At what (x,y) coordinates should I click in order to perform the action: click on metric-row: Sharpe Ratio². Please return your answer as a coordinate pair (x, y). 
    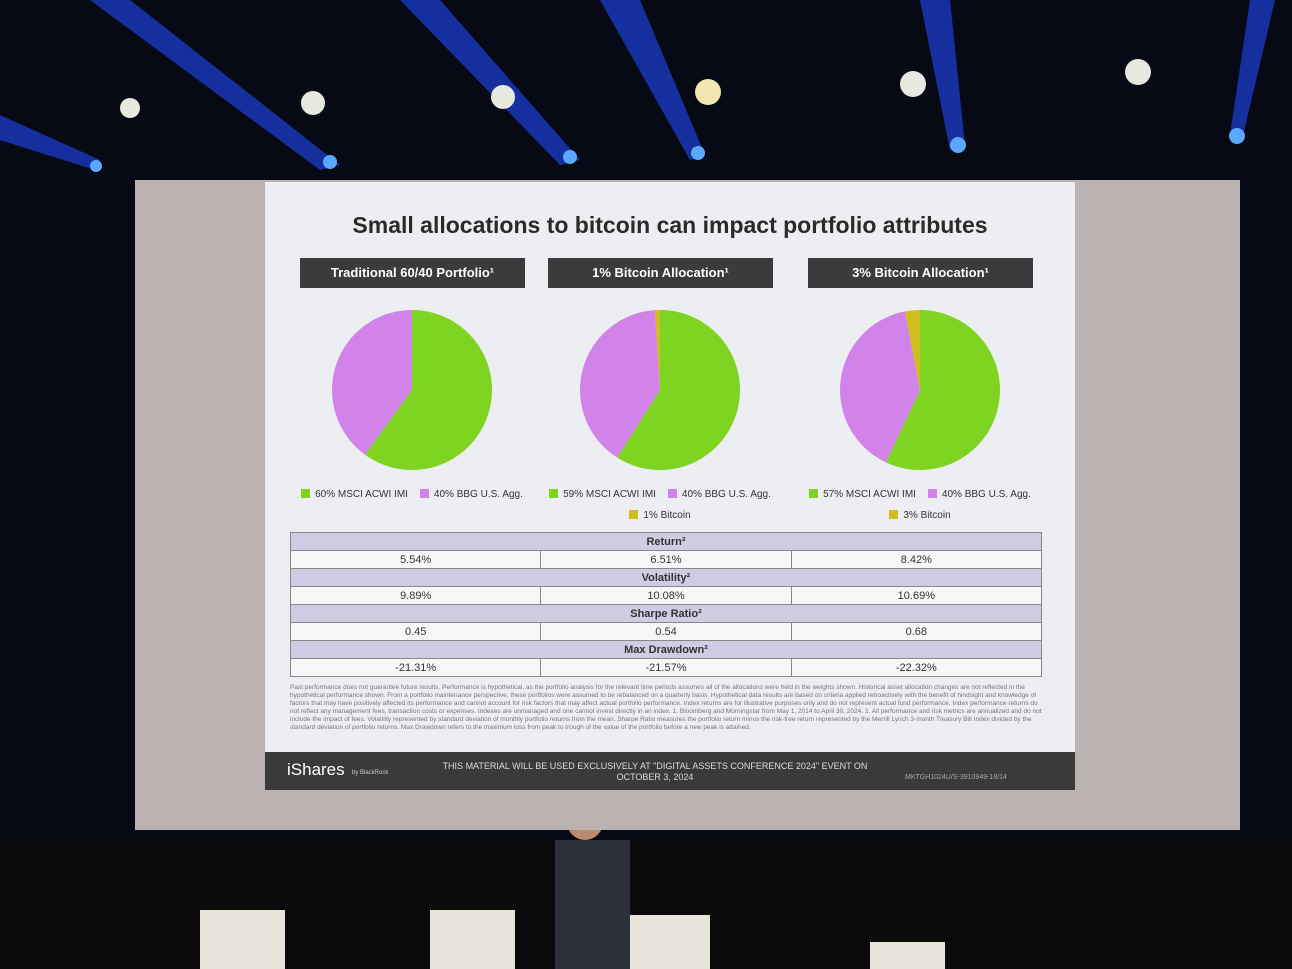
    Looking at the image, I should click on (666, 613).